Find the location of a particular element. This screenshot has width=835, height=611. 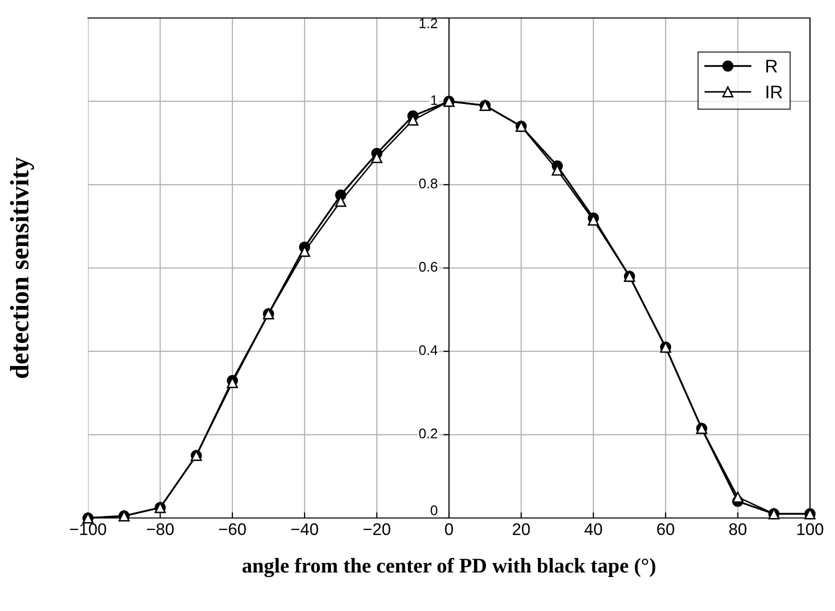

y-tick-label: 1.2 is located at coordinates (429, 23).